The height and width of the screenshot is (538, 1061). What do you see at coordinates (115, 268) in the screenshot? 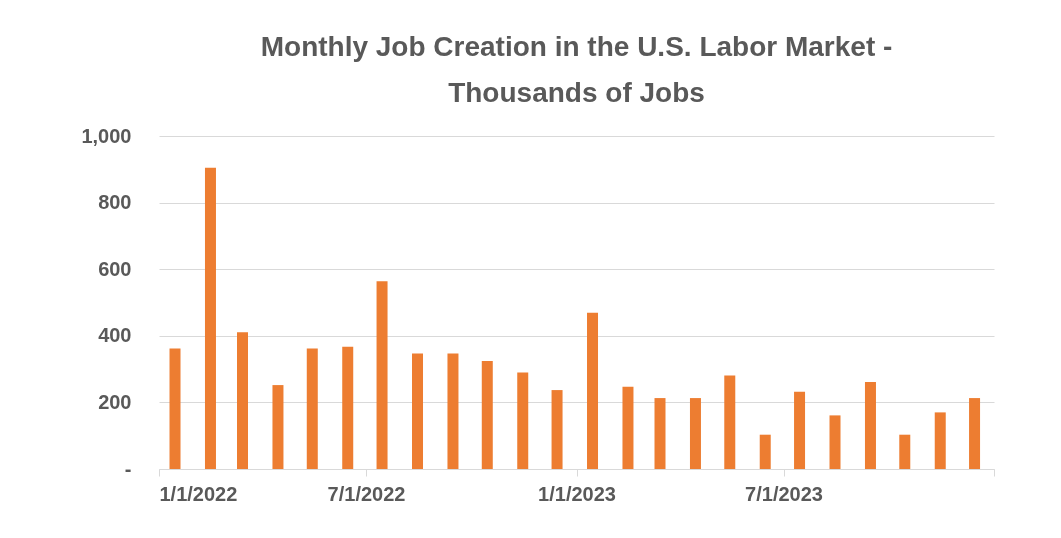
I see `y-tick-label: 600` at bounding box center [115, 268].